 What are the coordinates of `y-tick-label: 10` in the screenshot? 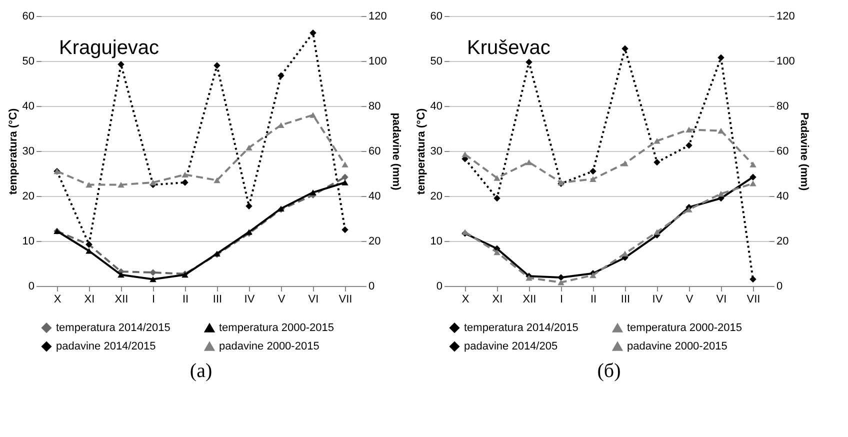 It's located at (28, 242).